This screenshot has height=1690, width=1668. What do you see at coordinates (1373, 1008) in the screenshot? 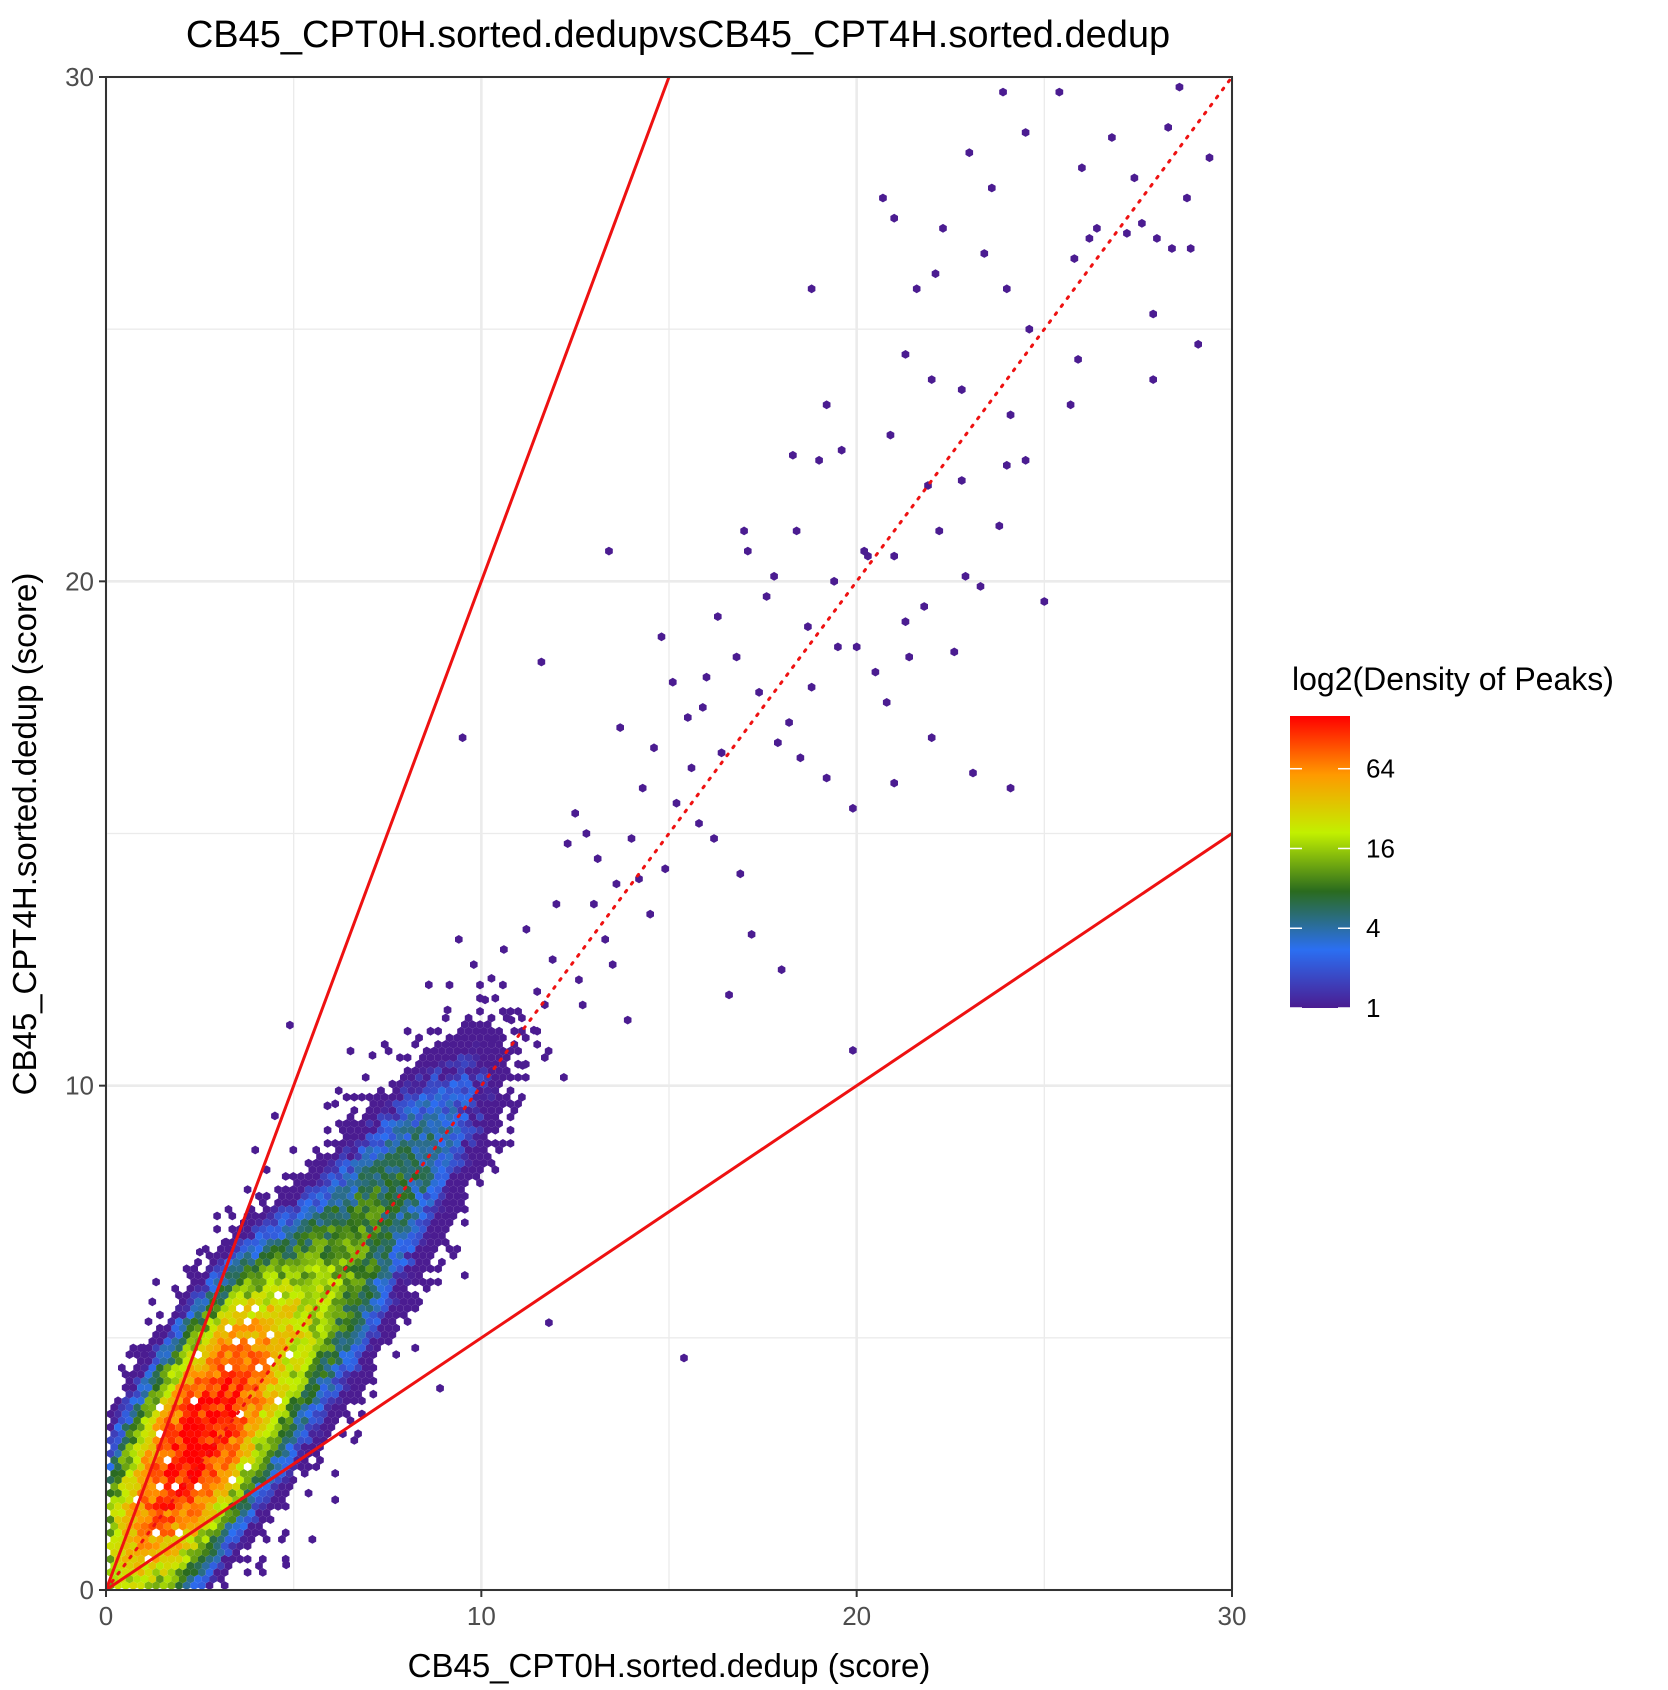
I see `legend-label: 1` at bounding box center [1373, 1008].